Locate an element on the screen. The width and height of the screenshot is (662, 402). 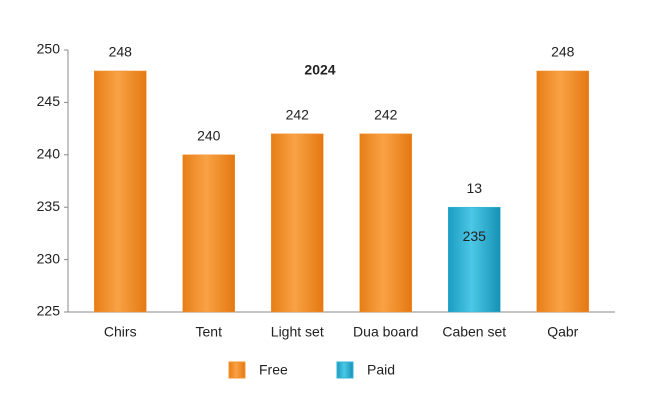
data-label: 240 is located at coordinates (209, 136).